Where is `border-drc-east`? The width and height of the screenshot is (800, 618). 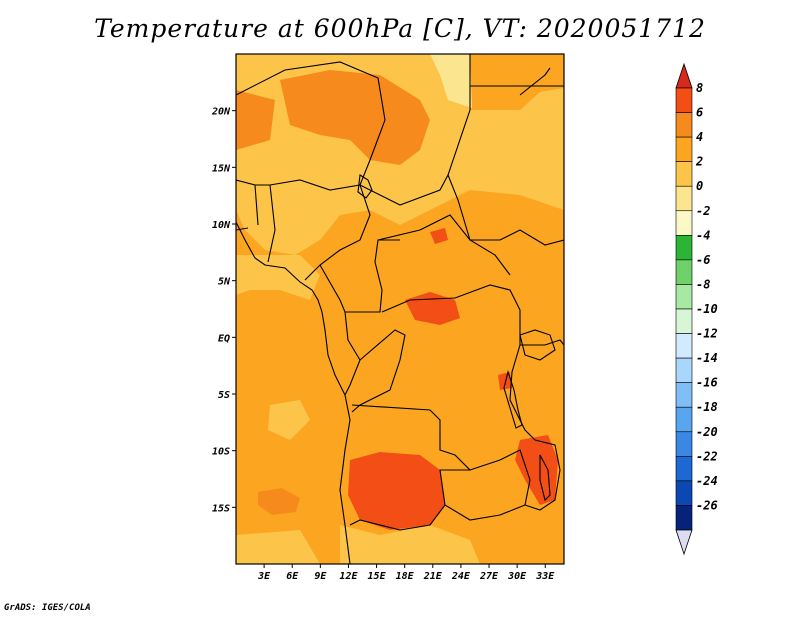 border-drc-east is located at coordinates (522, 375).